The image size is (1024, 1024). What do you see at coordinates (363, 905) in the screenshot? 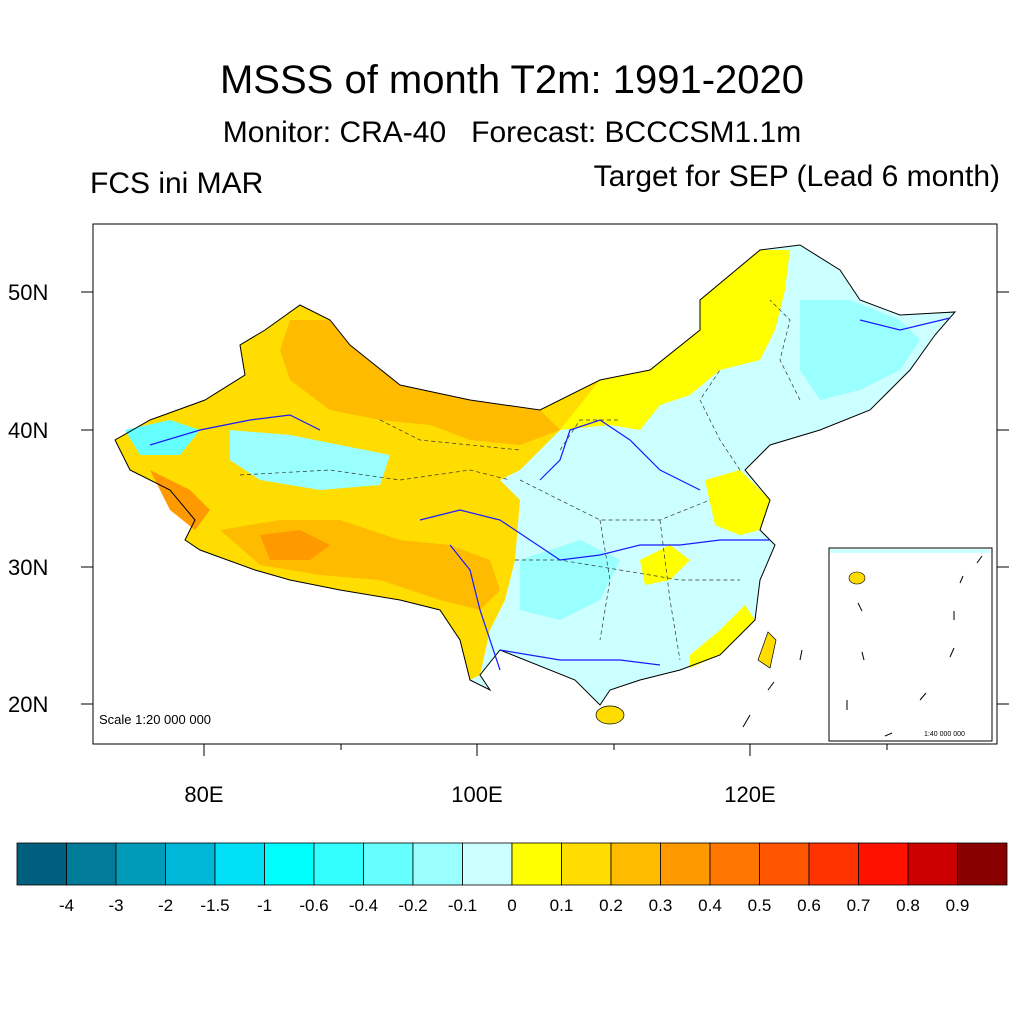
I see `colorbar-tick-label: -0.4` at bounding box center [363, 905].